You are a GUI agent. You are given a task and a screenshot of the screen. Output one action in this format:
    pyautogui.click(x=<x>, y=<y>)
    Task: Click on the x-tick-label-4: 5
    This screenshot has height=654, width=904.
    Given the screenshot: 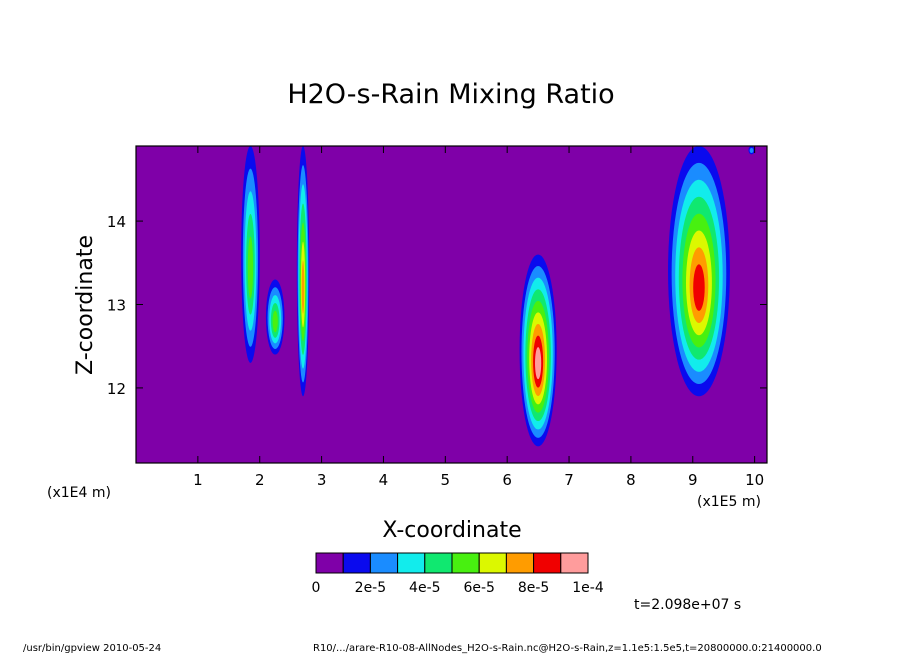 What is the action you would take?
    pyautogui.click(x=446, y=480)
    